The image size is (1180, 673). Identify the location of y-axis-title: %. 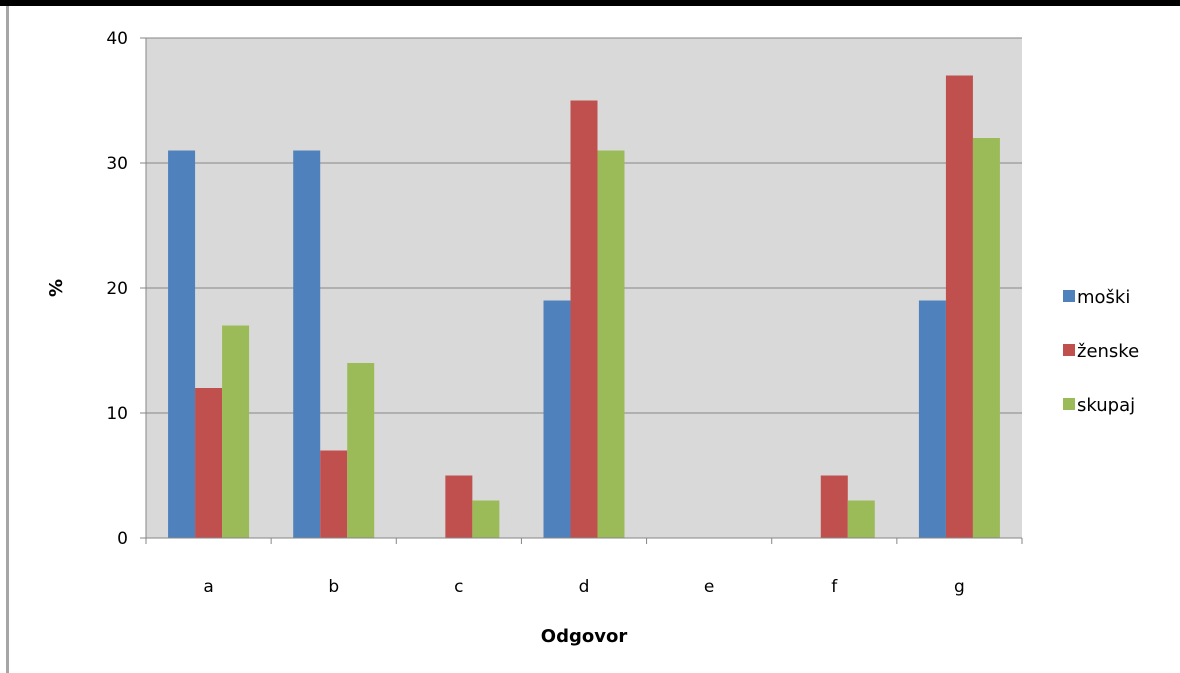
(56, 288).